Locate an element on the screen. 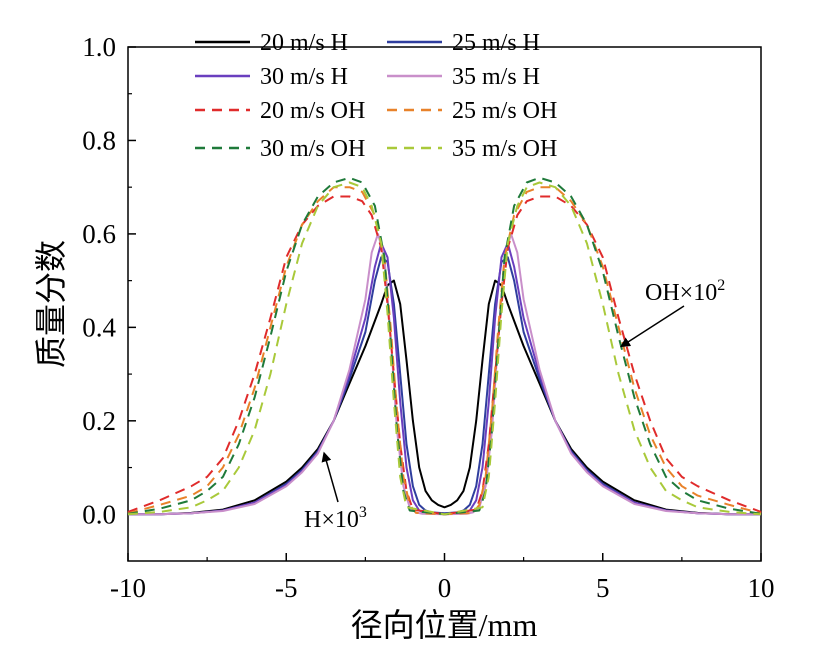 This screenshot has width=813, height=647. x-tick-label: 0 is located at coordinates (445, 588).